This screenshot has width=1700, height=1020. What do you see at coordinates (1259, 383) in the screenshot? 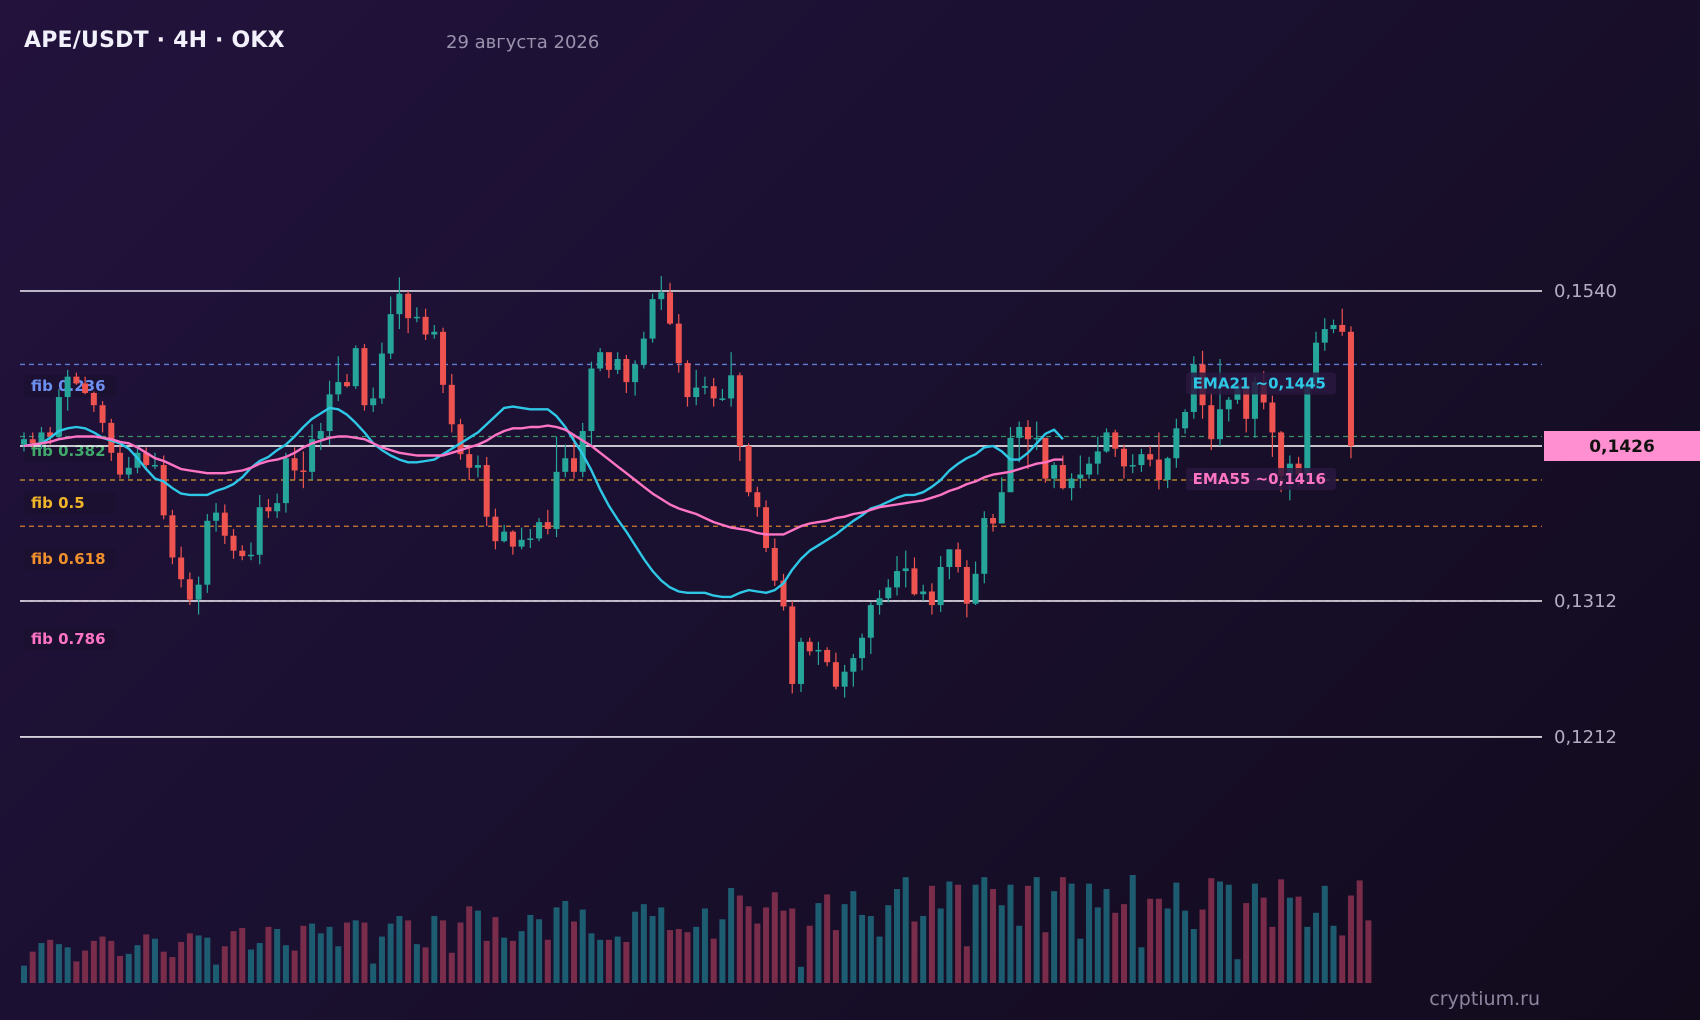
I see `ema21-label: EMA21 ~0,1445` at bounding box center [1259, 383].